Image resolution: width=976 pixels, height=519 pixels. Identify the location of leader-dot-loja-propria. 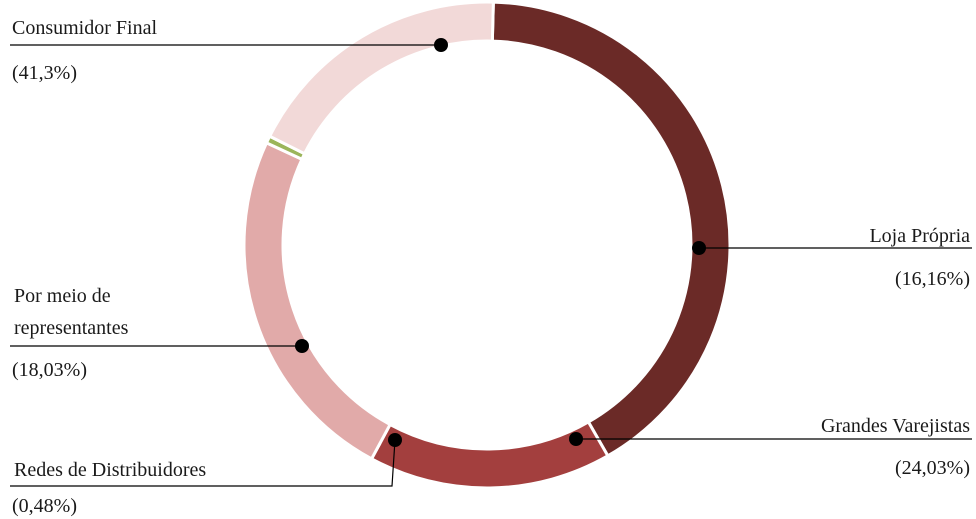
(699, 248).